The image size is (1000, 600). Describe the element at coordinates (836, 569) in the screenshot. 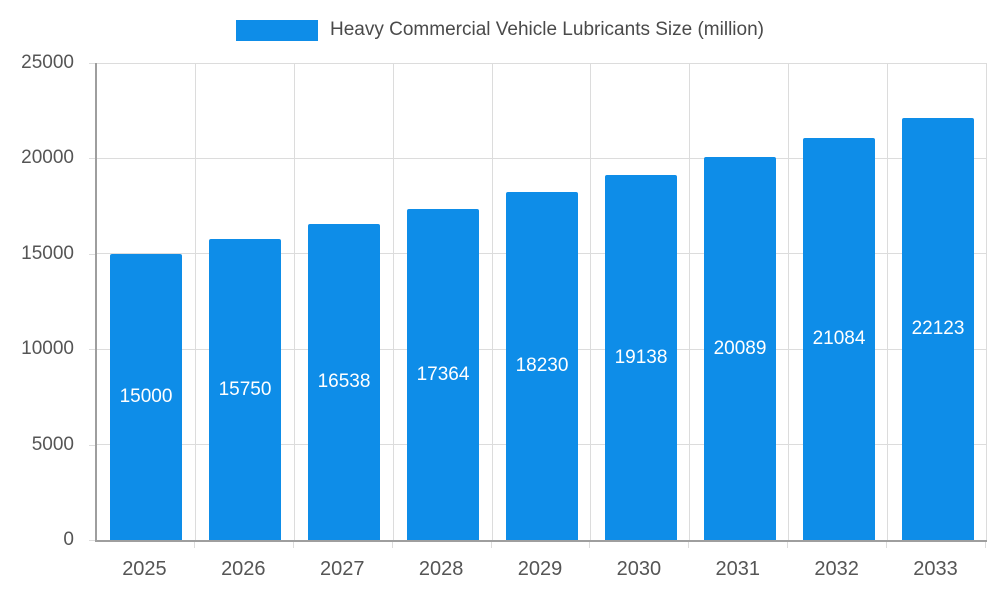

I see `x-tick-label: 2032` at that location.